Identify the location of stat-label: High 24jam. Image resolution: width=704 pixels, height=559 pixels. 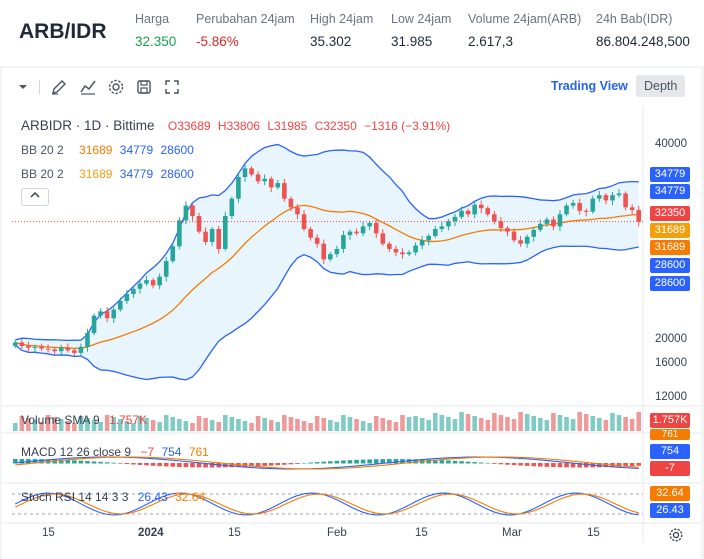
(342, 19).